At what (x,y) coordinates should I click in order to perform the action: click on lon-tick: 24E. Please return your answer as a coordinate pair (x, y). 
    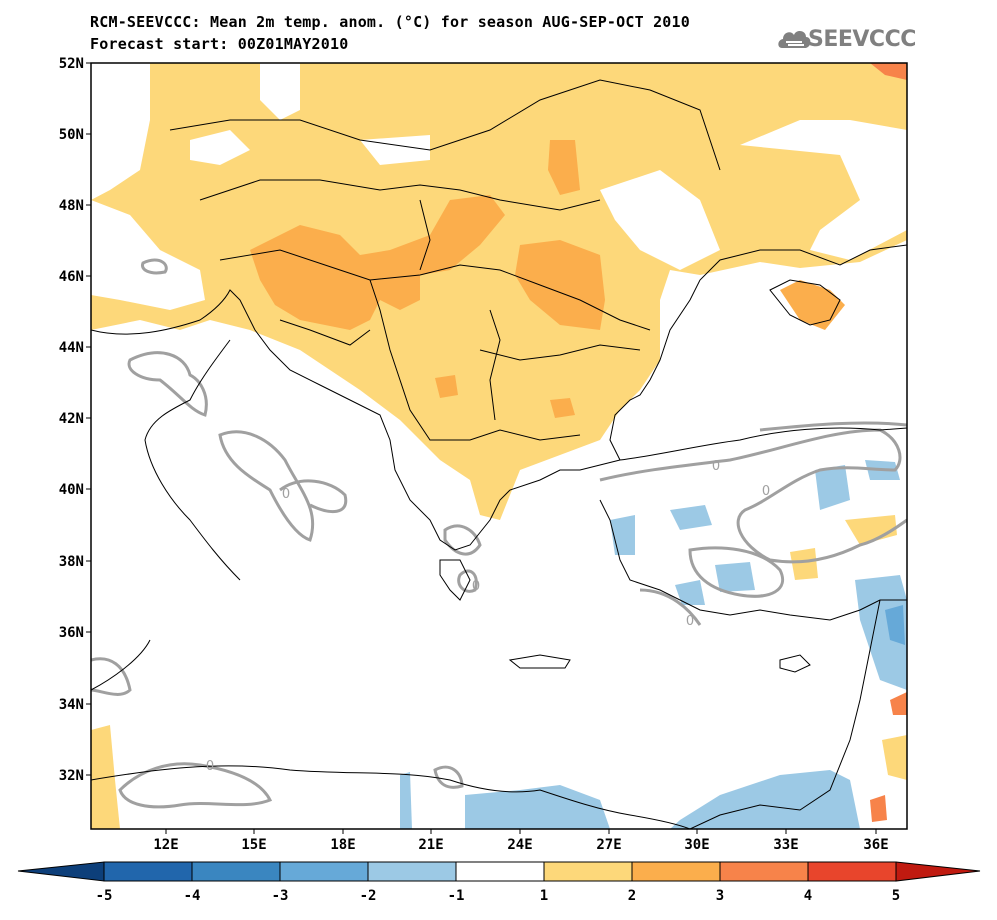
    Looking at the image, I should click on (520, 841).